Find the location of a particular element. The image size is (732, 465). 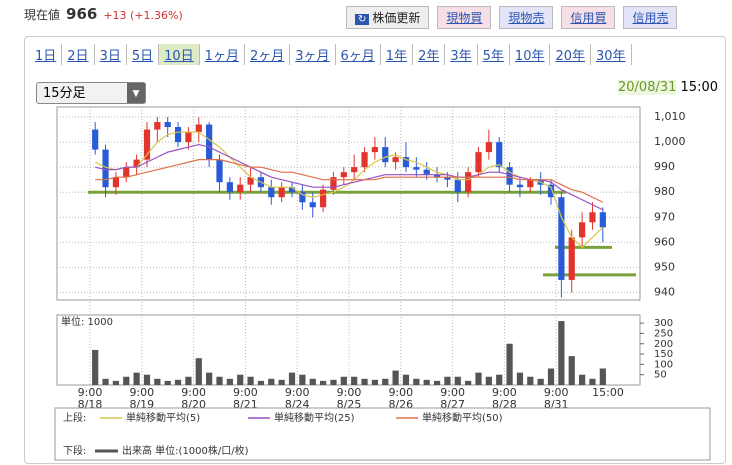

legend-label: 出来高 単位:(1000株/口/枚) is located at coordinates (185, 450).